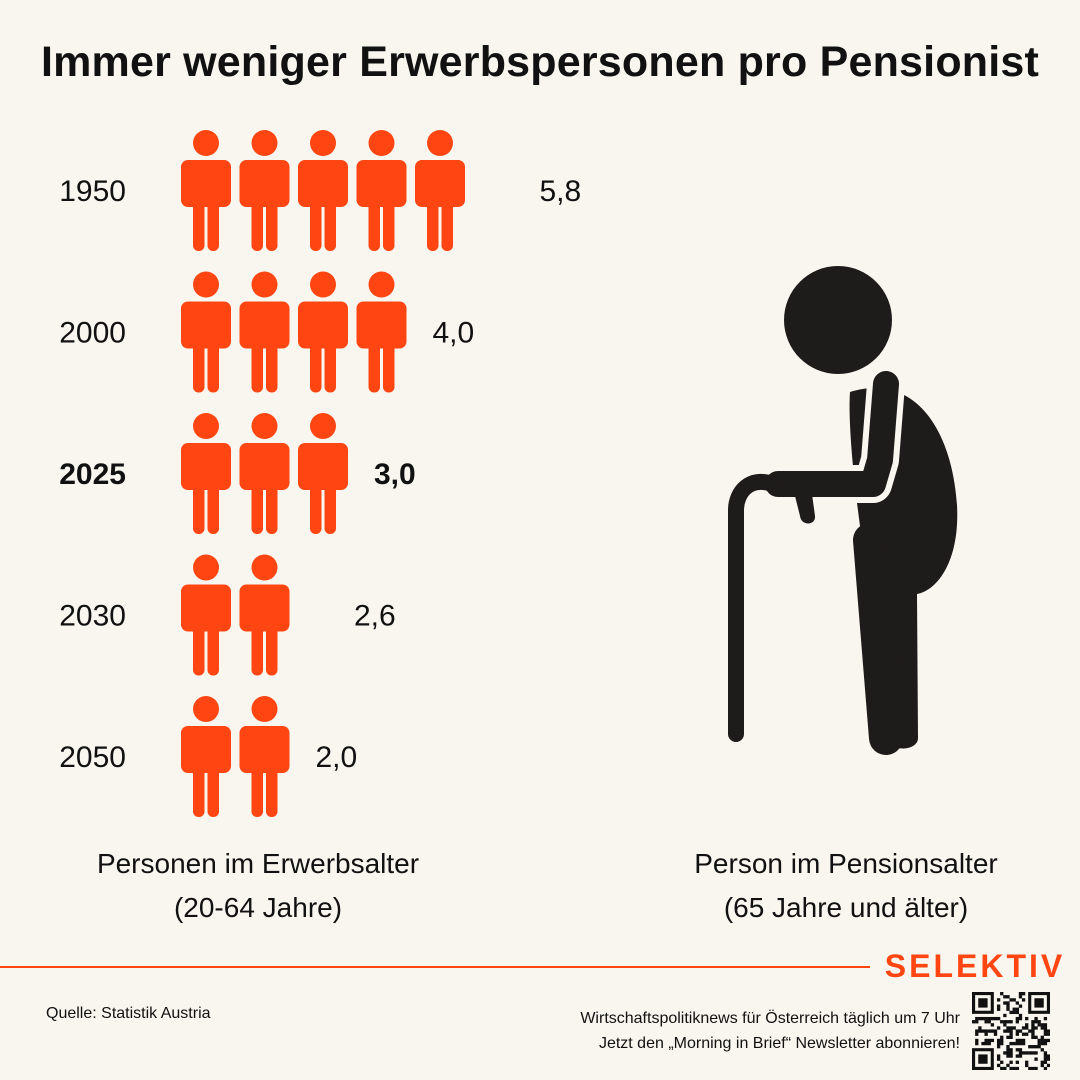  Describe the element at coordinates (92, 191) in the screenshot. I see `year-label: 1950` at that location.